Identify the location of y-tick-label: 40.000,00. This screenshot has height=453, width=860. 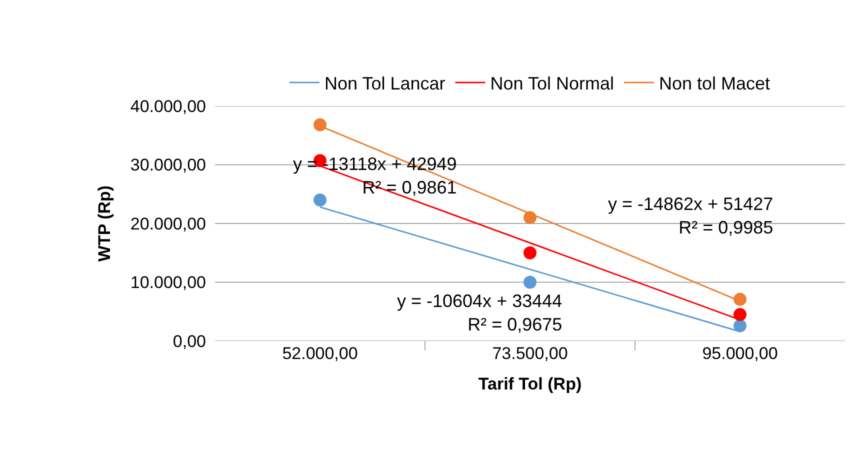
(168, 106).